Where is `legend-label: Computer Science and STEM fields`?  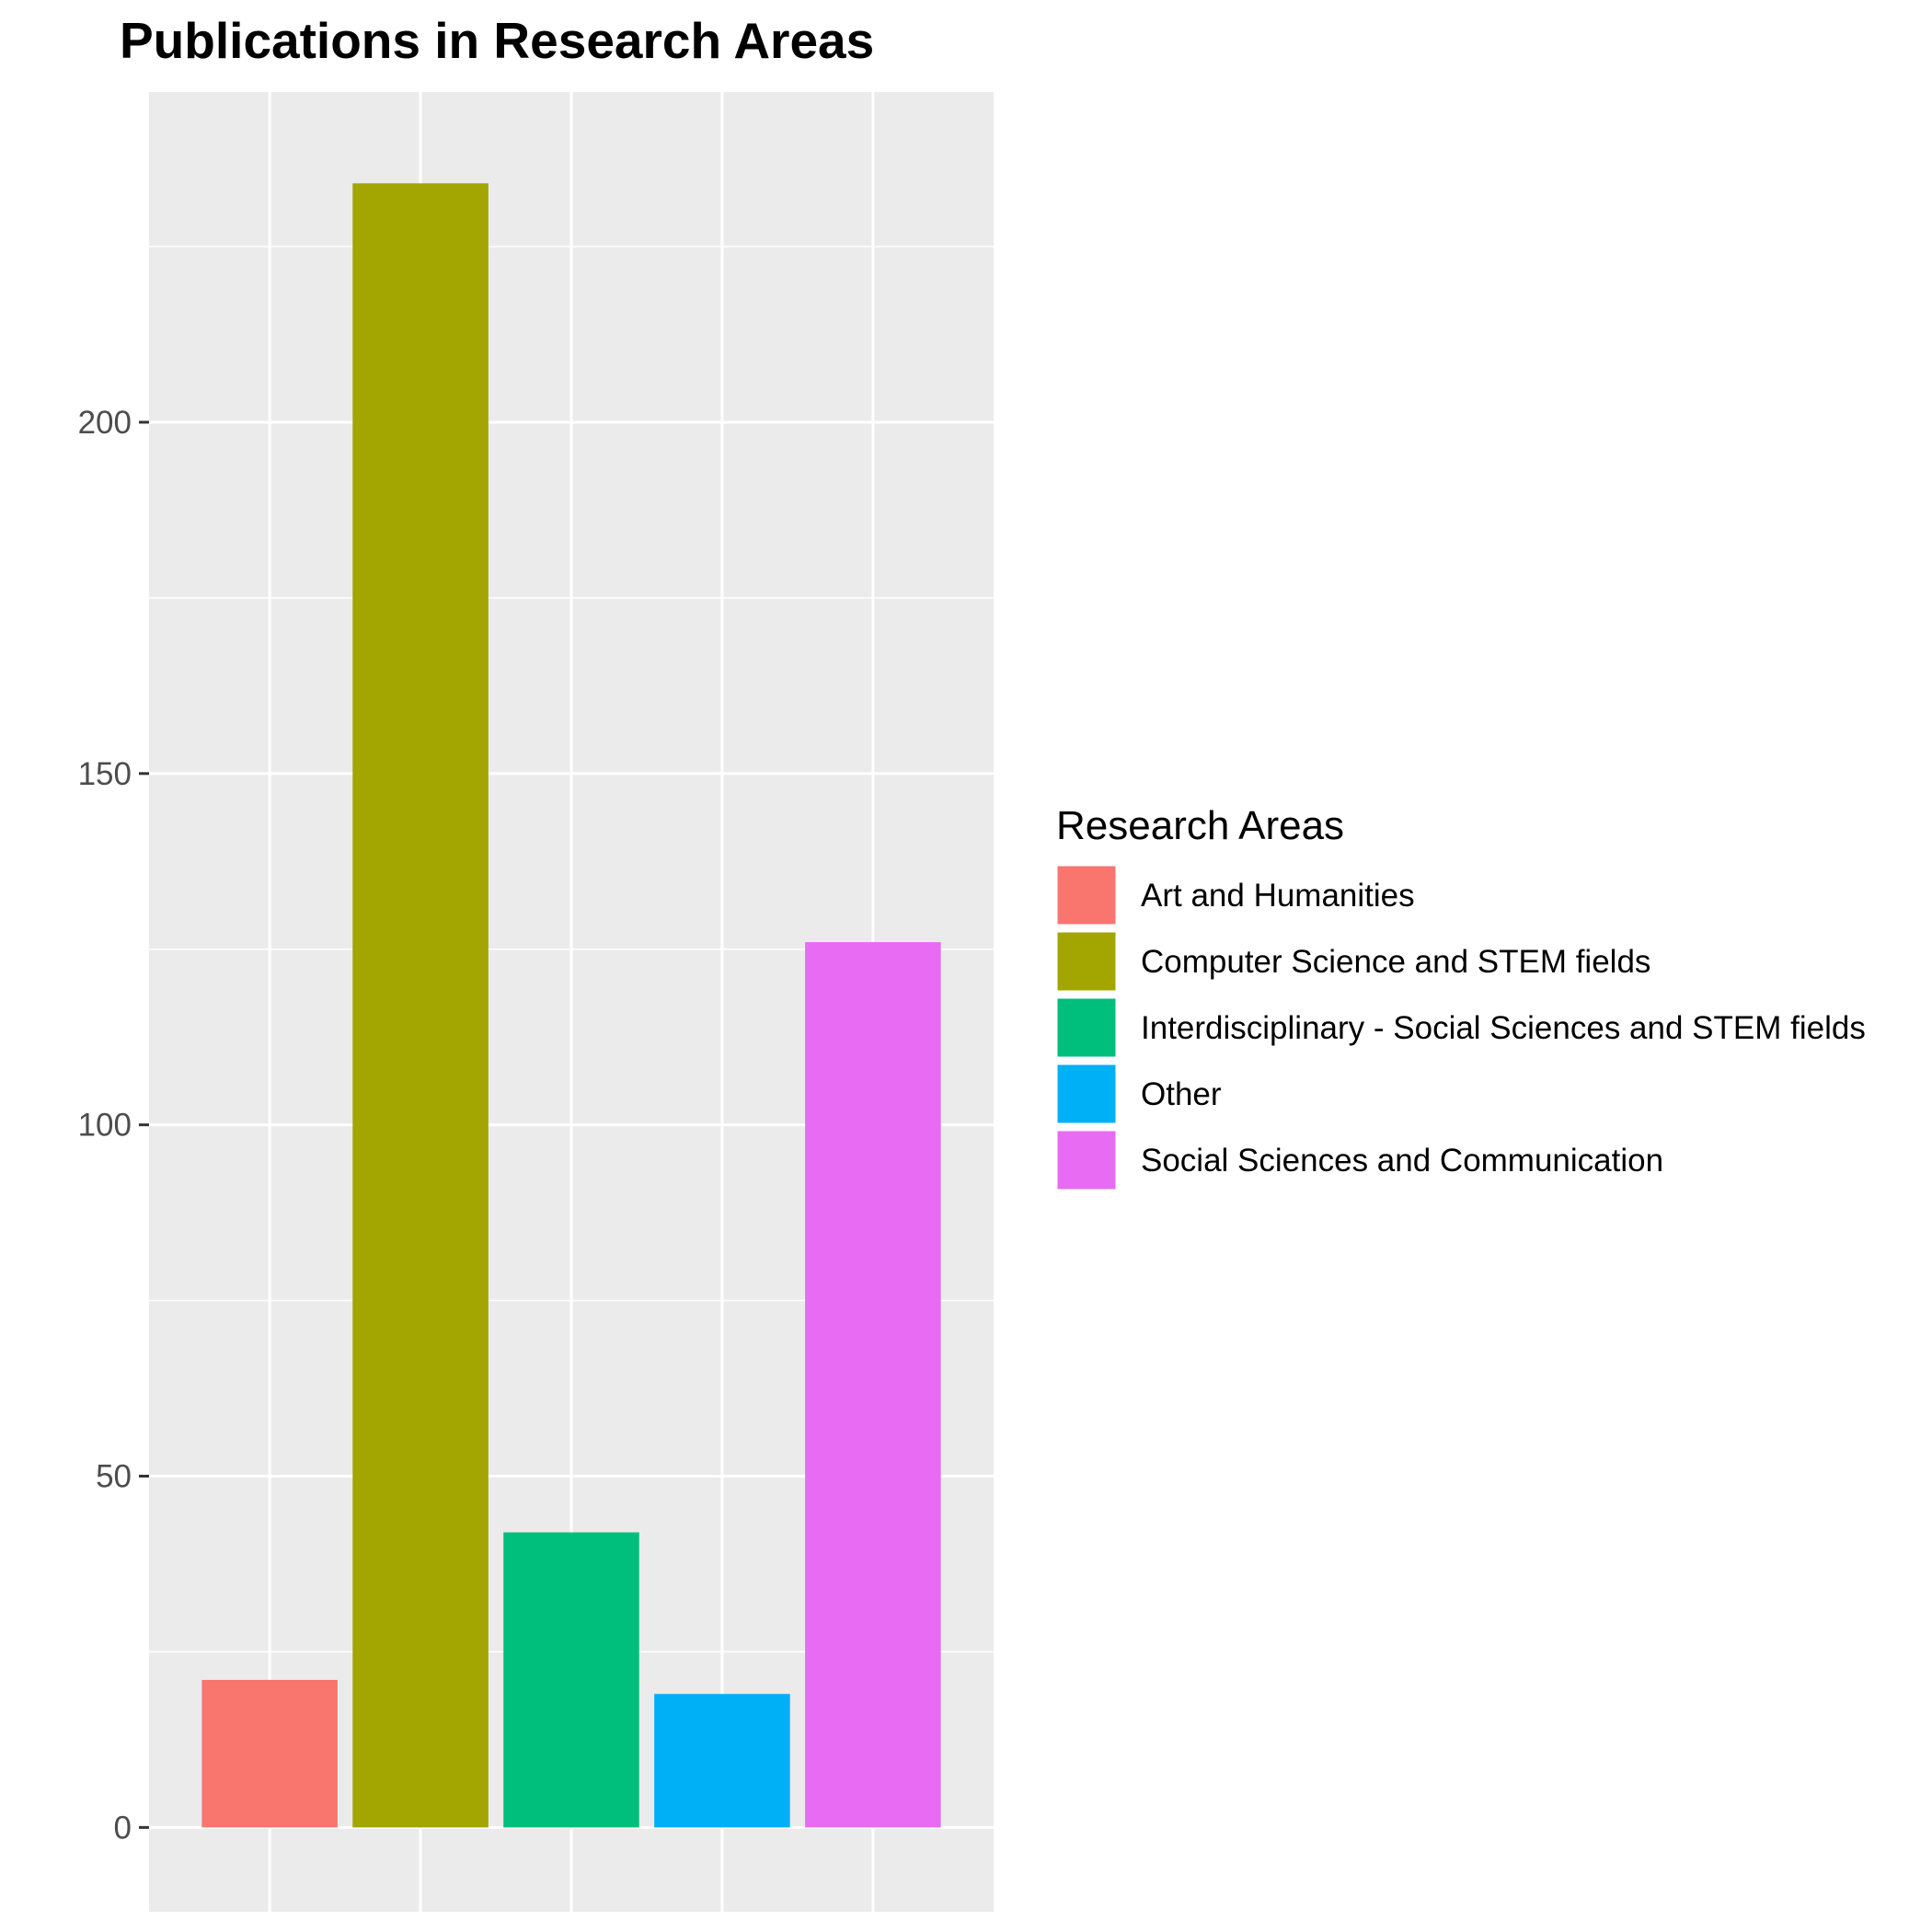
legend-label: Computer Science and STEM fields is located at coordinates (1395, 962).